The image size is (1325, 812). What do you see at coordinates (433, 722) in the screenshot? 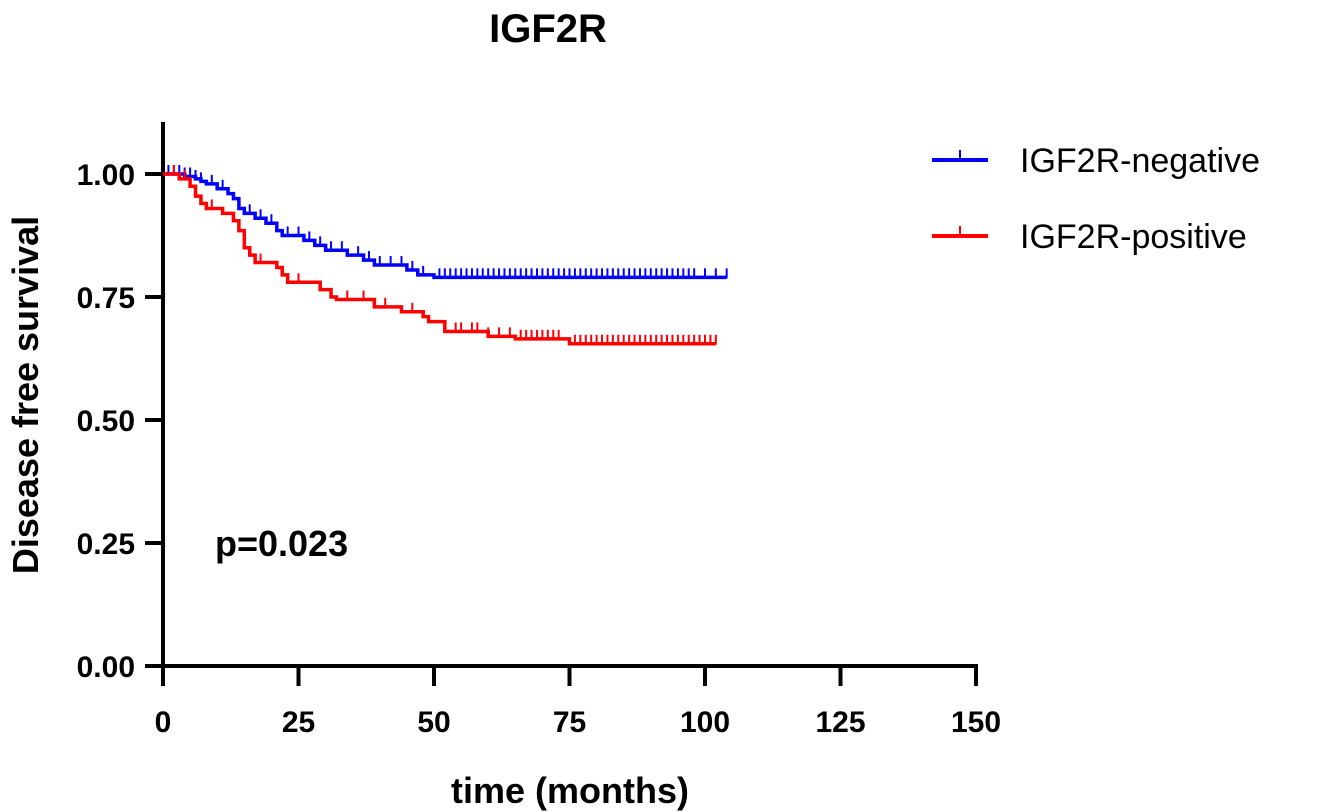
I see `x-tick-label: 50` at bounding box center [433, 722].